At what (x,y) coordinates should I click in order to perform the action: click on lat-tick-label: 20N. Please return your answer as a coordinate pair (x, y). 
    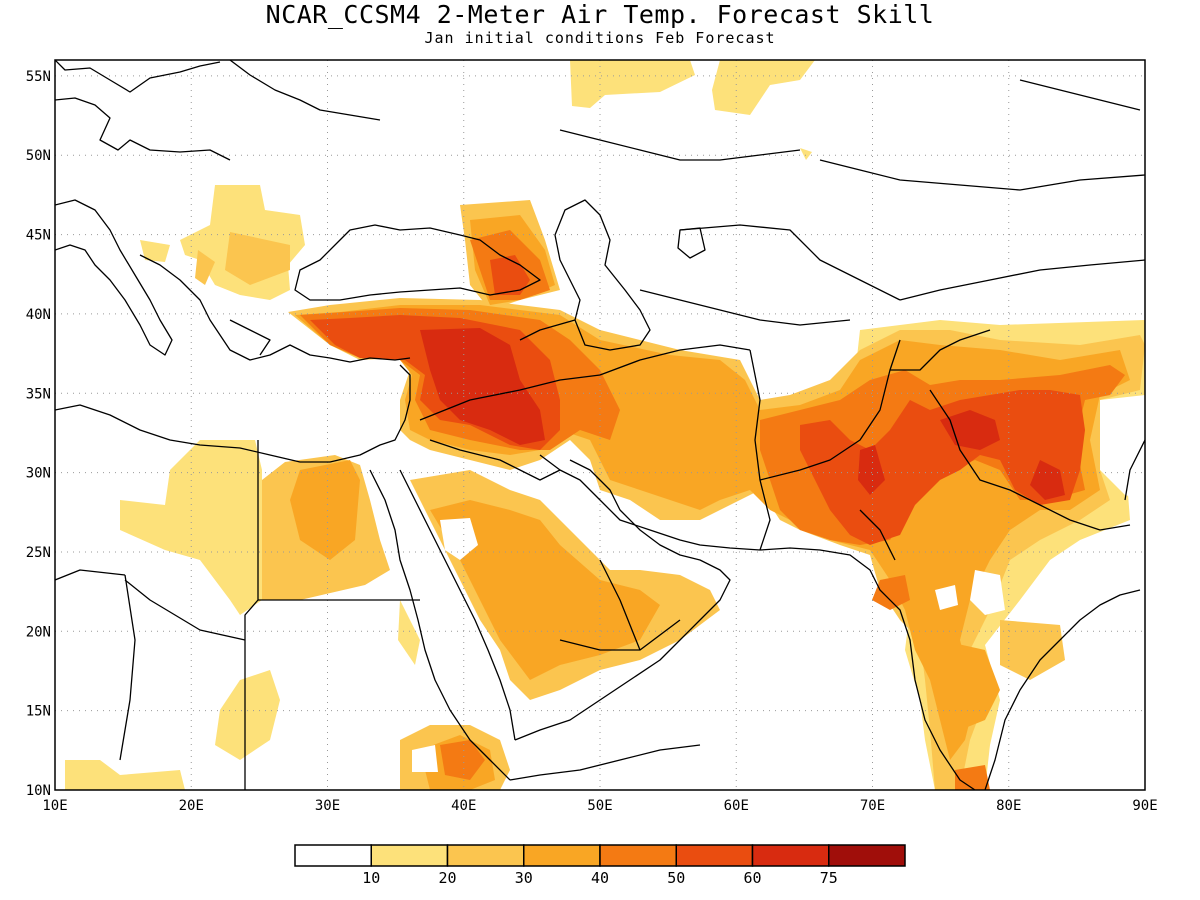
    Looking at the image, I should click on (38, 632).